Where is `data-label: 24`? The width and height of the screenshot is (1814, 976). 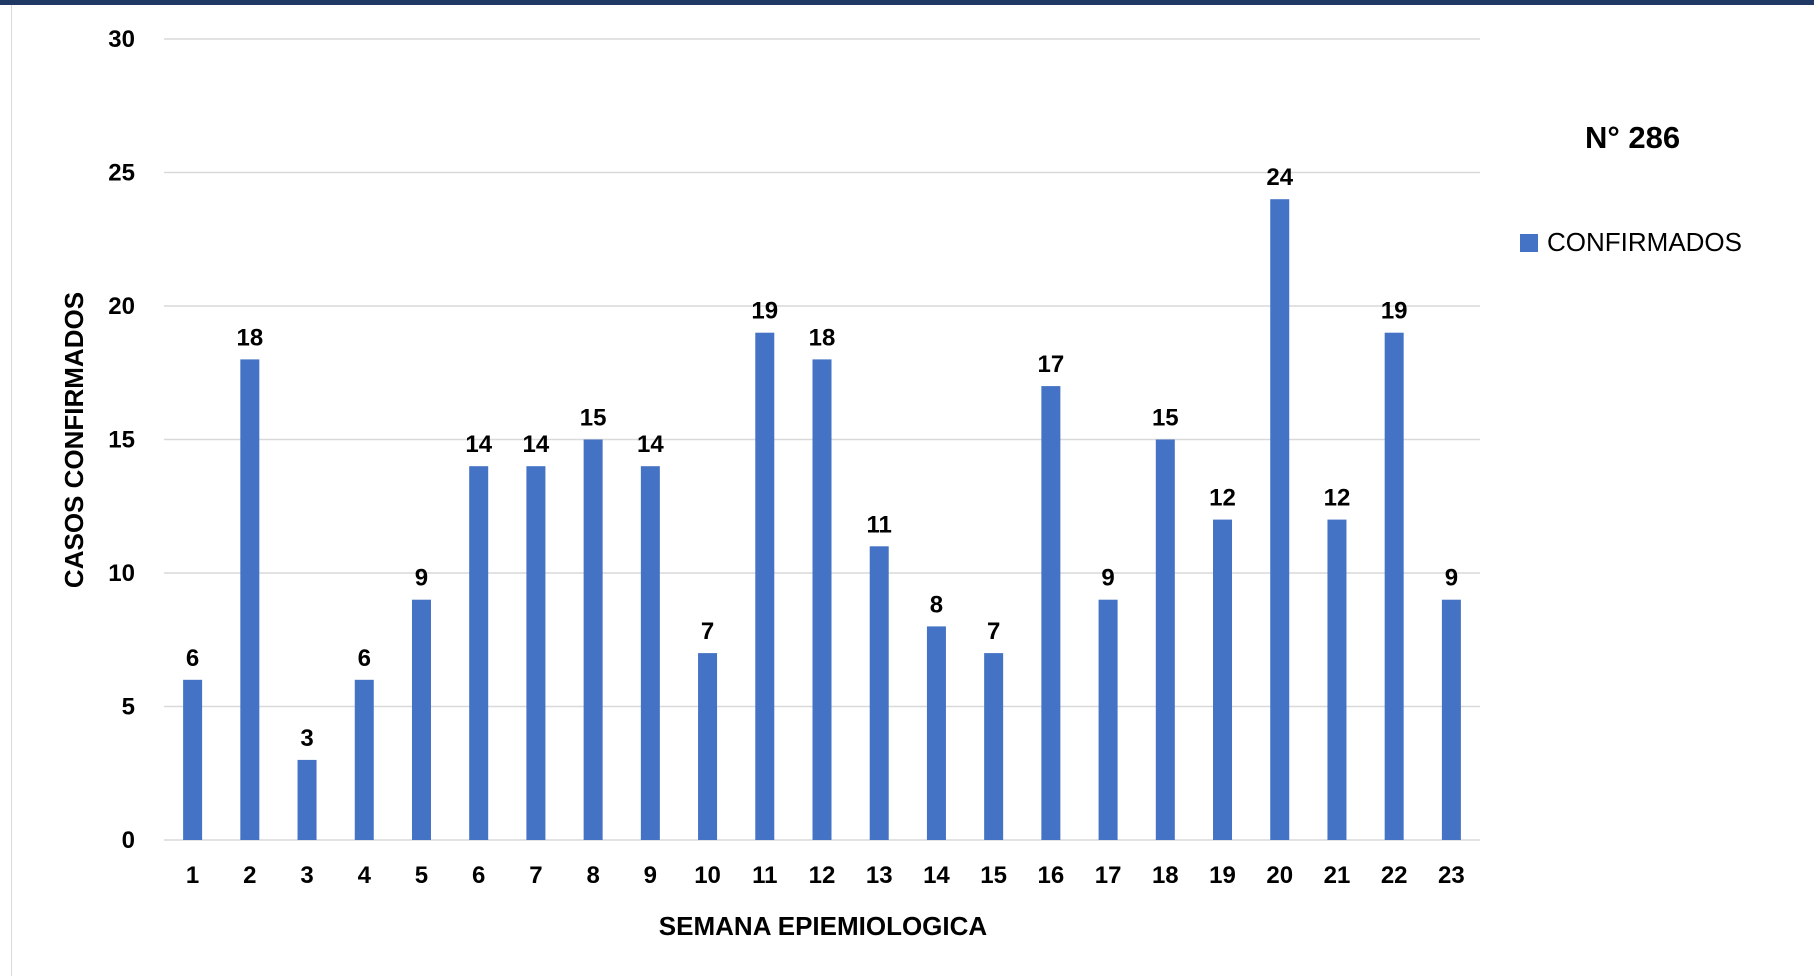 data-label: 24 is located at coordinates (1279, 177).